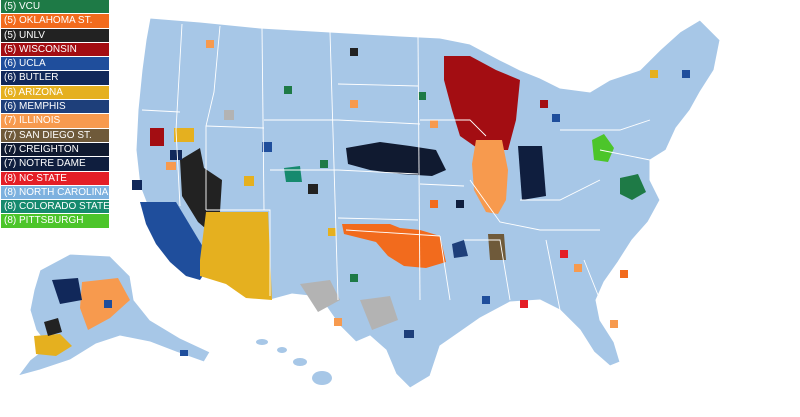  I want to click on legend-item-butler: (6) BUTLER, so click(55, 78).